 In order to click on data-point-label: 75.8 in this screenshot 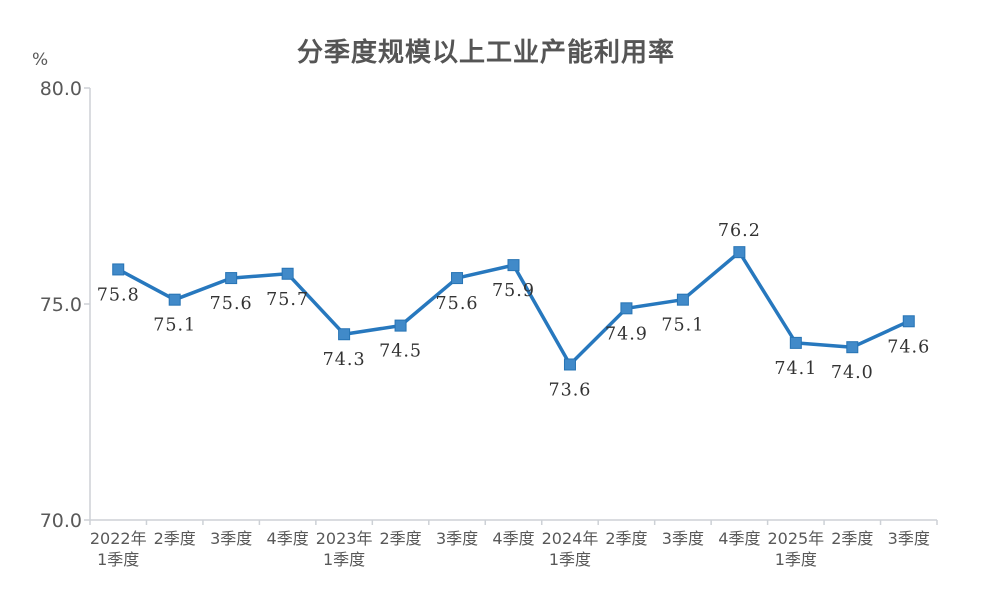, I will do `click(118, 295)`.